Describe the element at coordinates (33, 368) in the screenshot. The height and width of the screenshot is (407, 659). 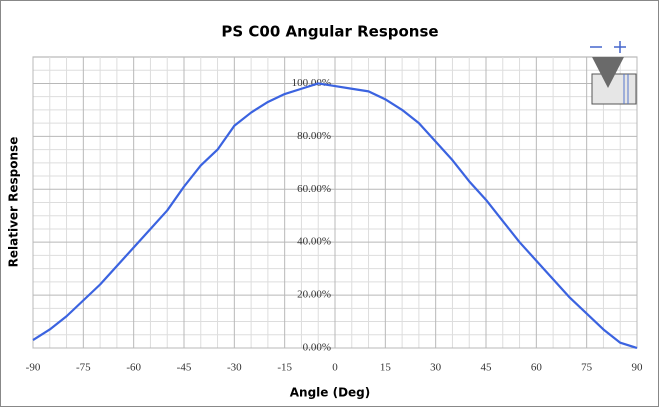
I see `x-tick-label: -90` at that location.